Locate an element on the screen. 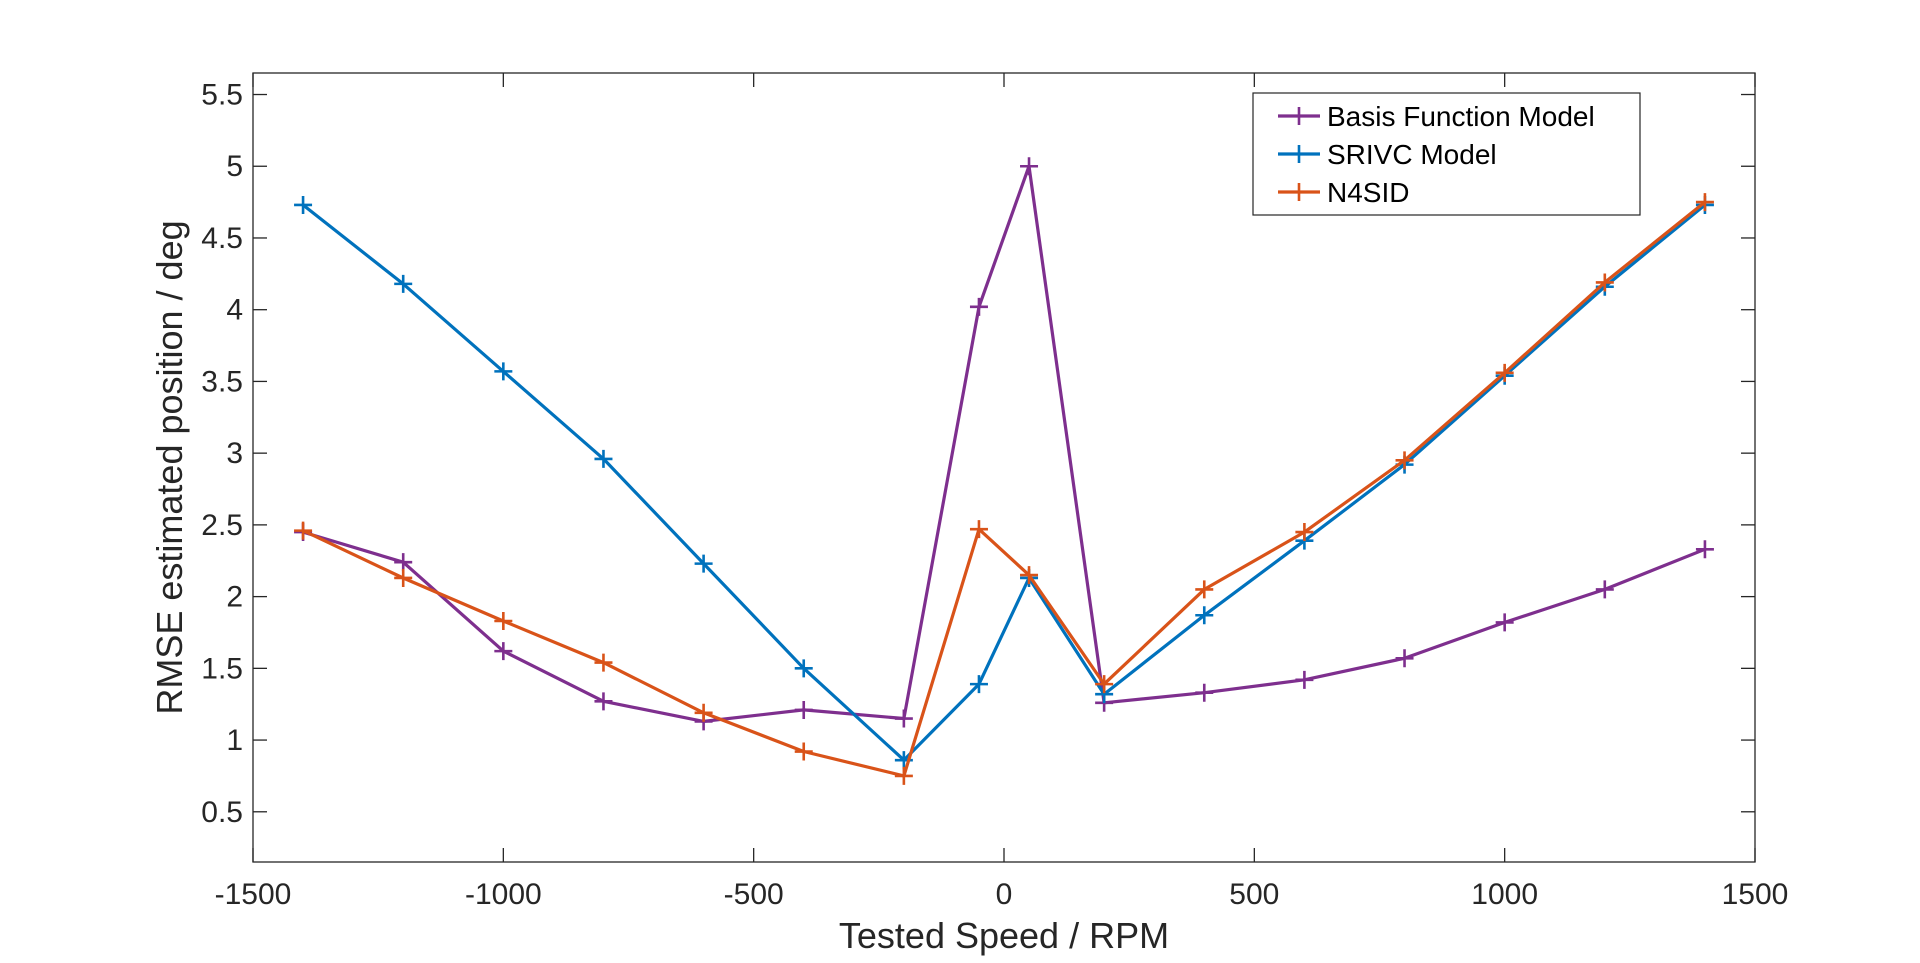 This screenshot has width=1920, height=963. legend-item: N4SID is located at coordinates (1343, 192).